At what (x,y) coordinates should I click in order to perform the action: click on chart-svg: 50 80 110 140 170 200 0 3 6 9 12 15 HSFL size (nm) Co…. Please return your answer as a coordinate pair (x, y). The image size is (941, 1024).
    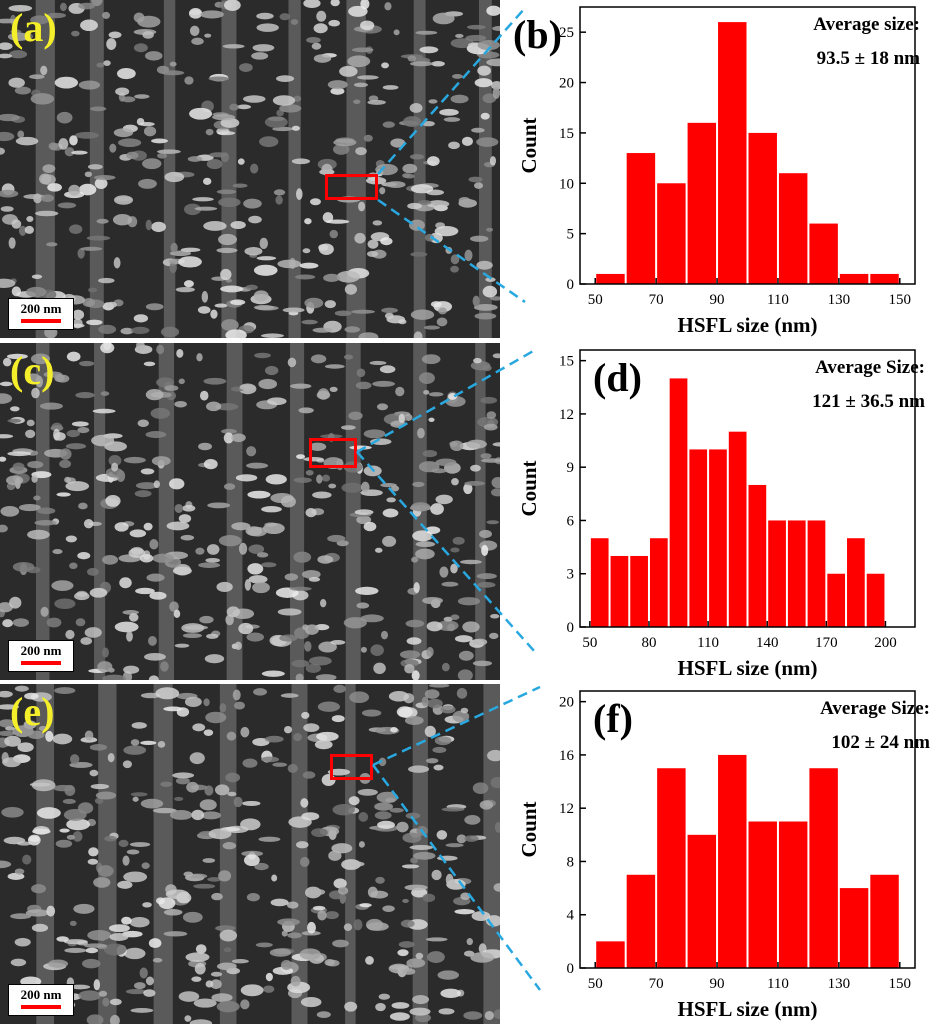
    Looking at the image, I should click on (721, 514).